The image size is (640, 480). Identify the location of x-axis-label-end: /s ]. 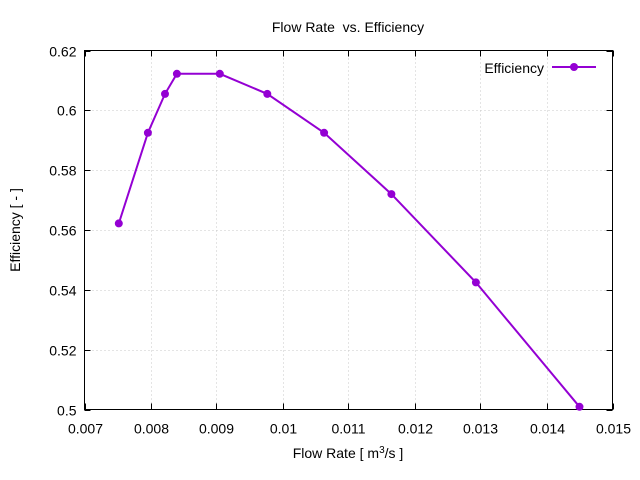
(394, 453).